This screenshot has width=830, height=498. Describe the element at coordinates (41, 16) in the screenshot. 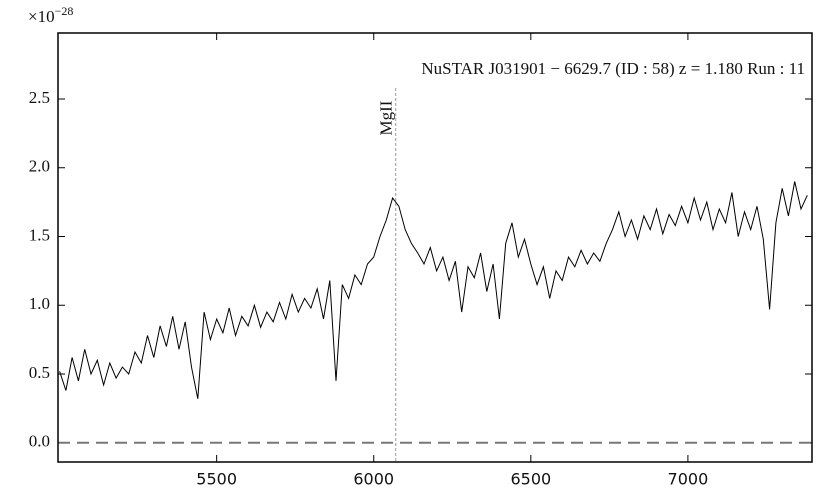

I see `multiplier-base: ×10` at that location.